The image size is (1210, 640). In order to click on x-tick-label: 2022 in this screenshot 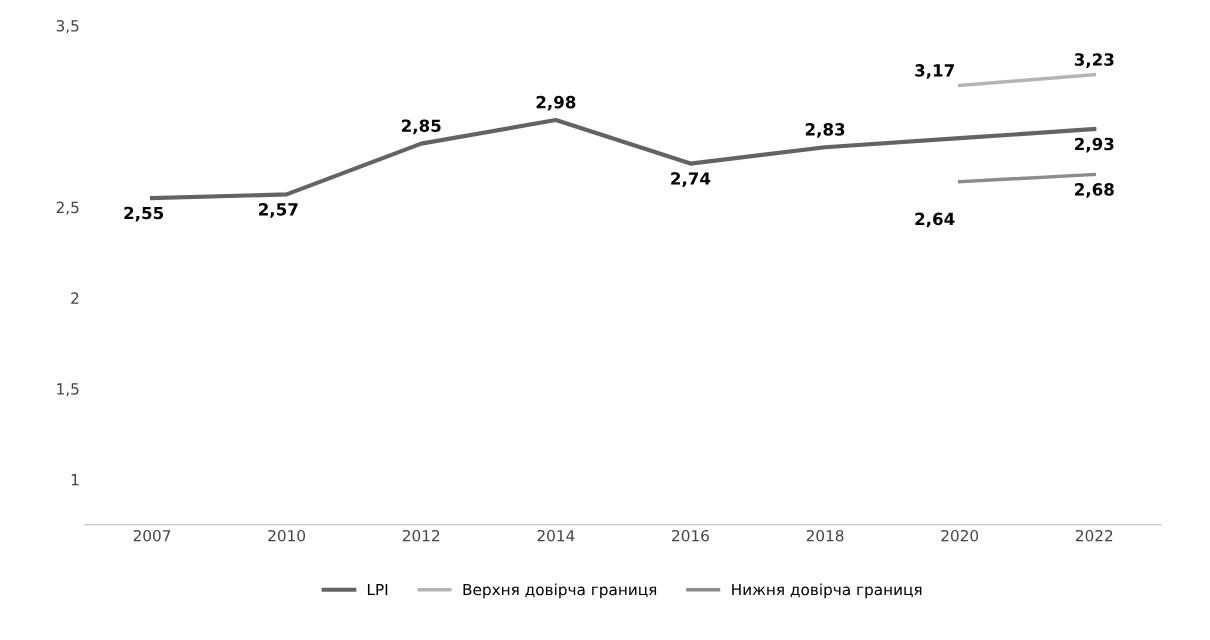, I will do `click(1094, 535)`.